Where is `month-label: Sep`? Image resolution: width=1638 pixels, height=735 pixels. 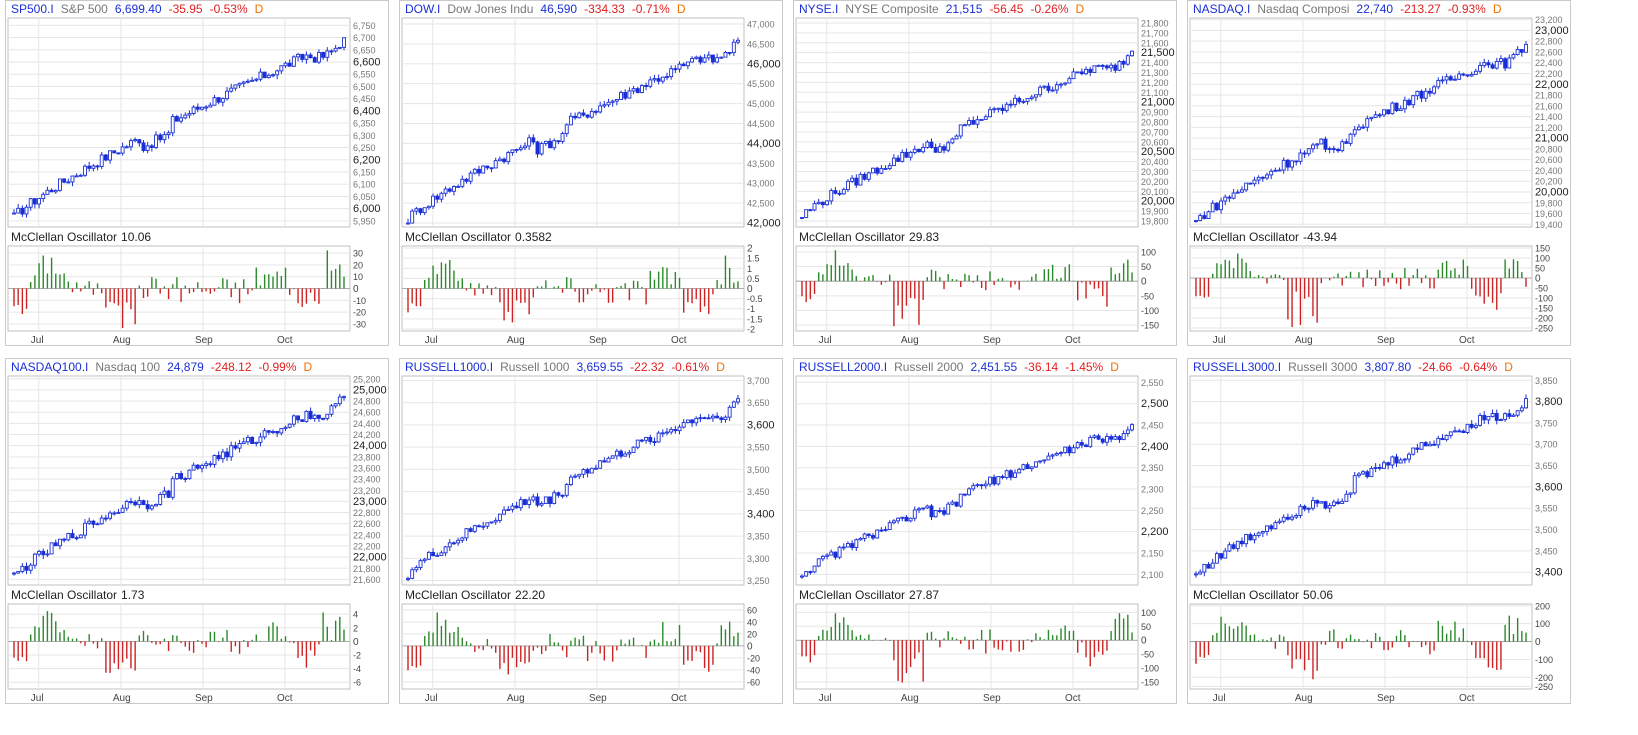
month-label: Sep is located at coordinates (1386, 340).